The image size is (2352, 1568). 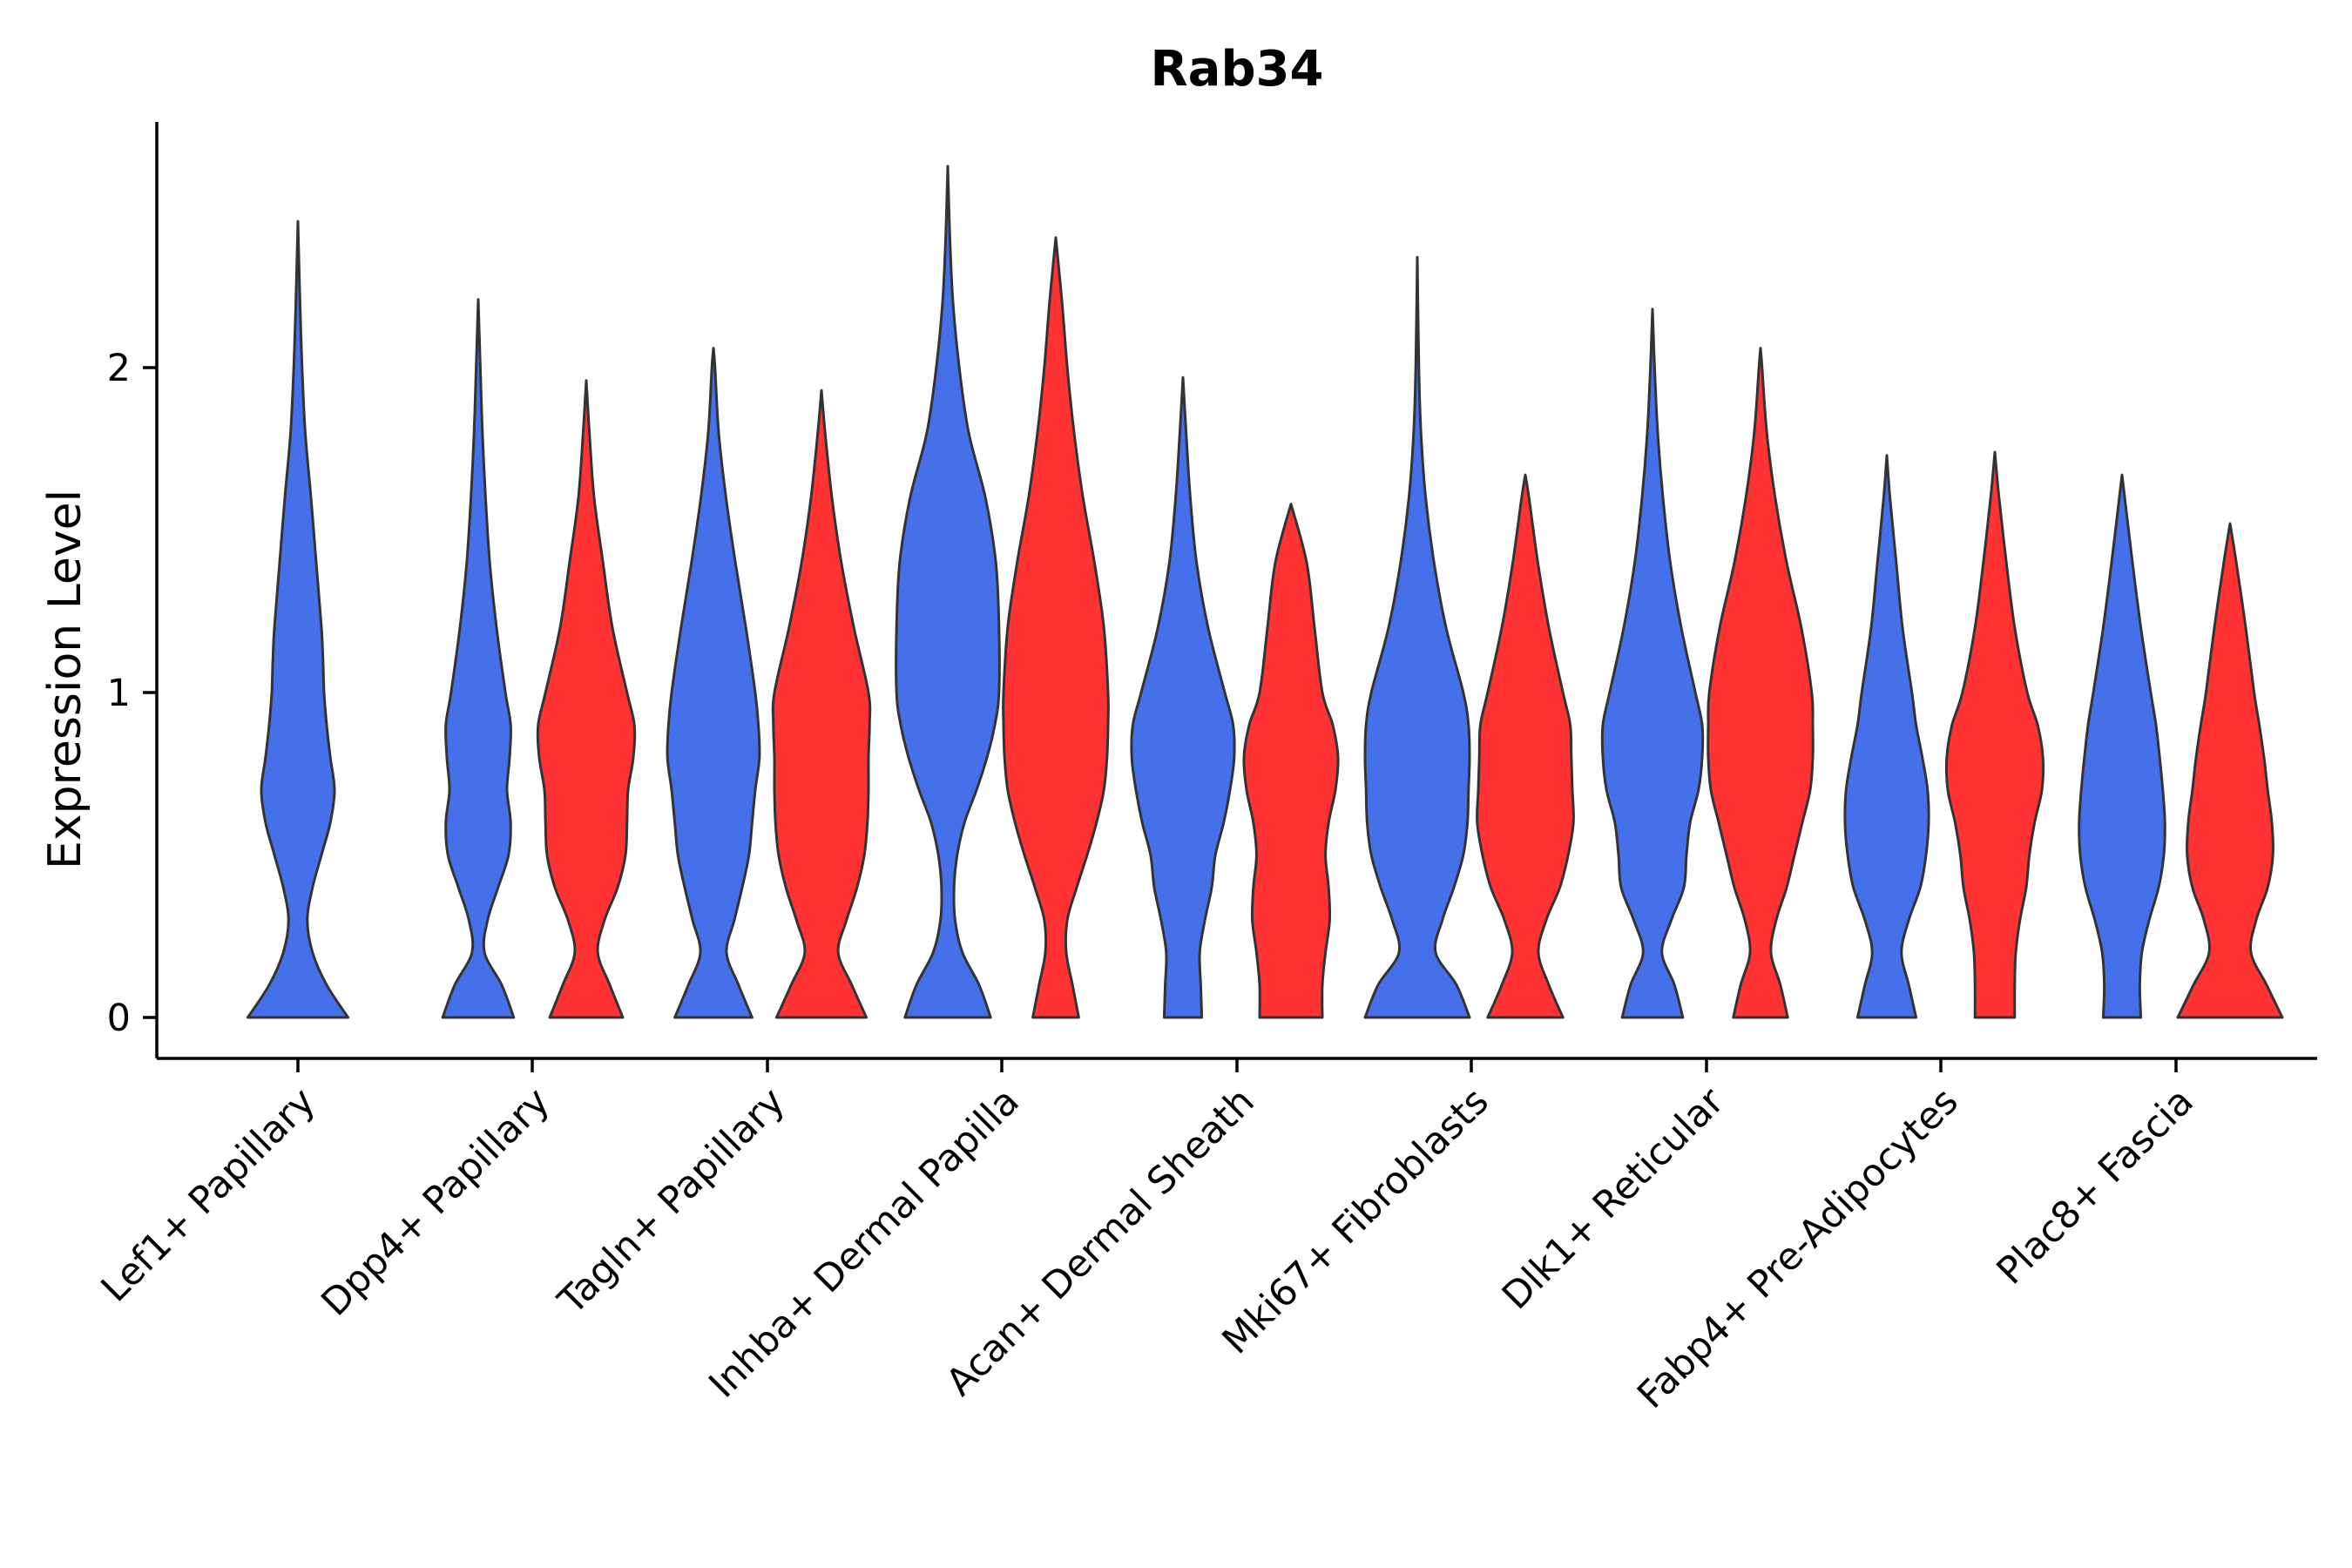 What do you see at coordinates (1417, 637) in the screenshot?
I see `violin-mki67-fibroblasts-a` at bounding box center [1417, 637].